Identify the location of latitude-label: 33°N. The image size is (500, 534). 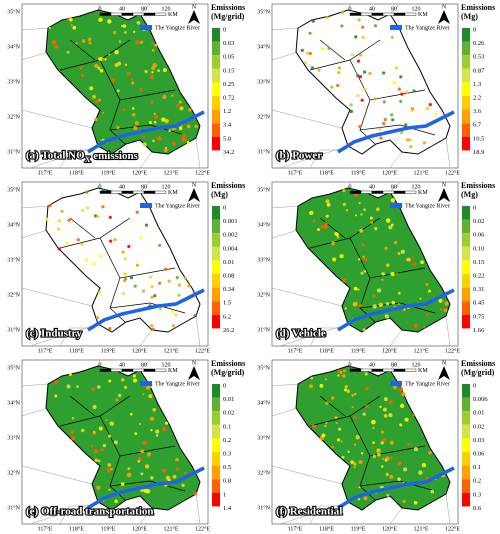
(13, 81).